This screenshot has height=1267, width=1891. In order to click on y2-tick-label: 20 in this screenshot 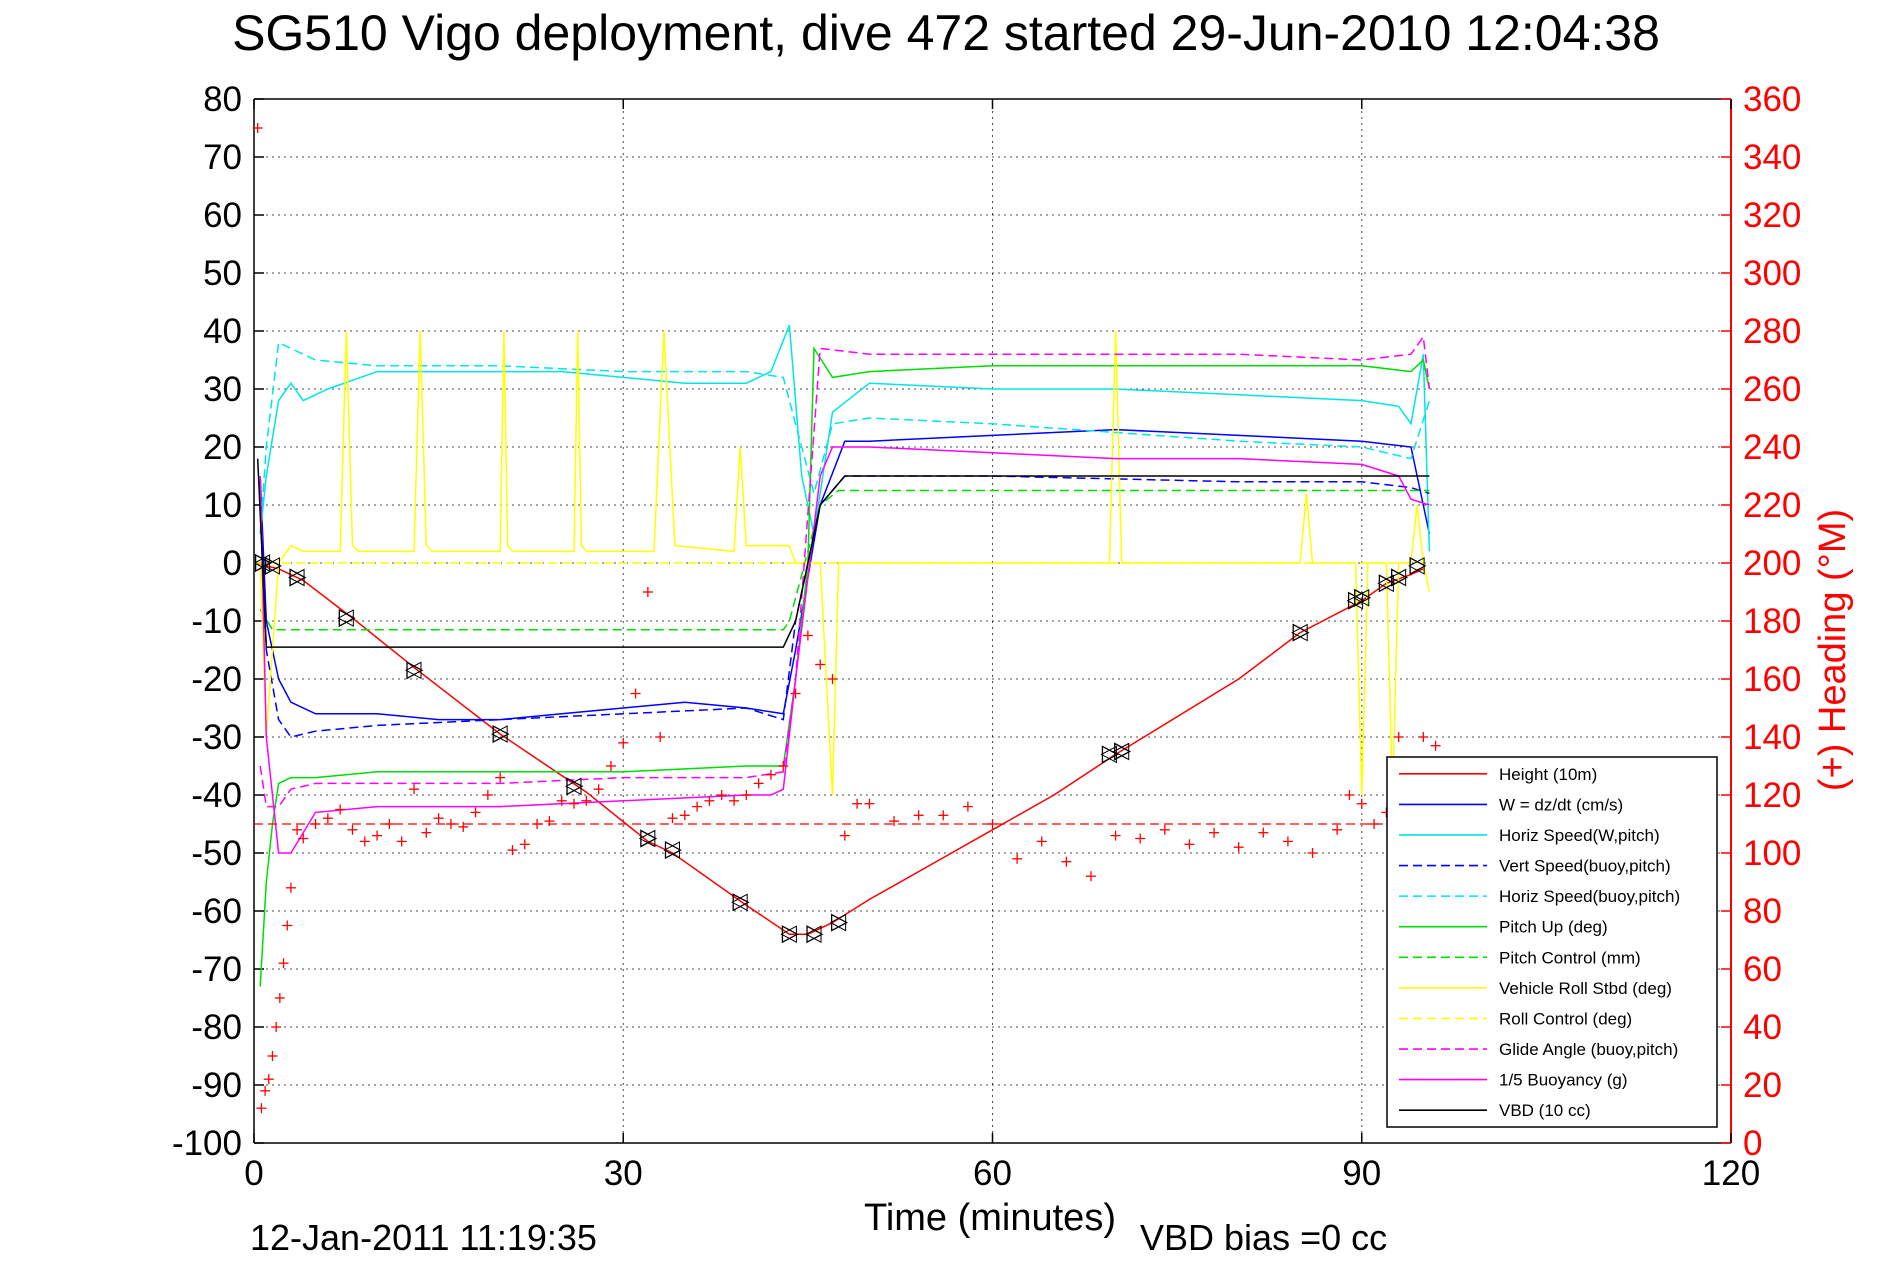, I will do `click(1762, 1085)`.